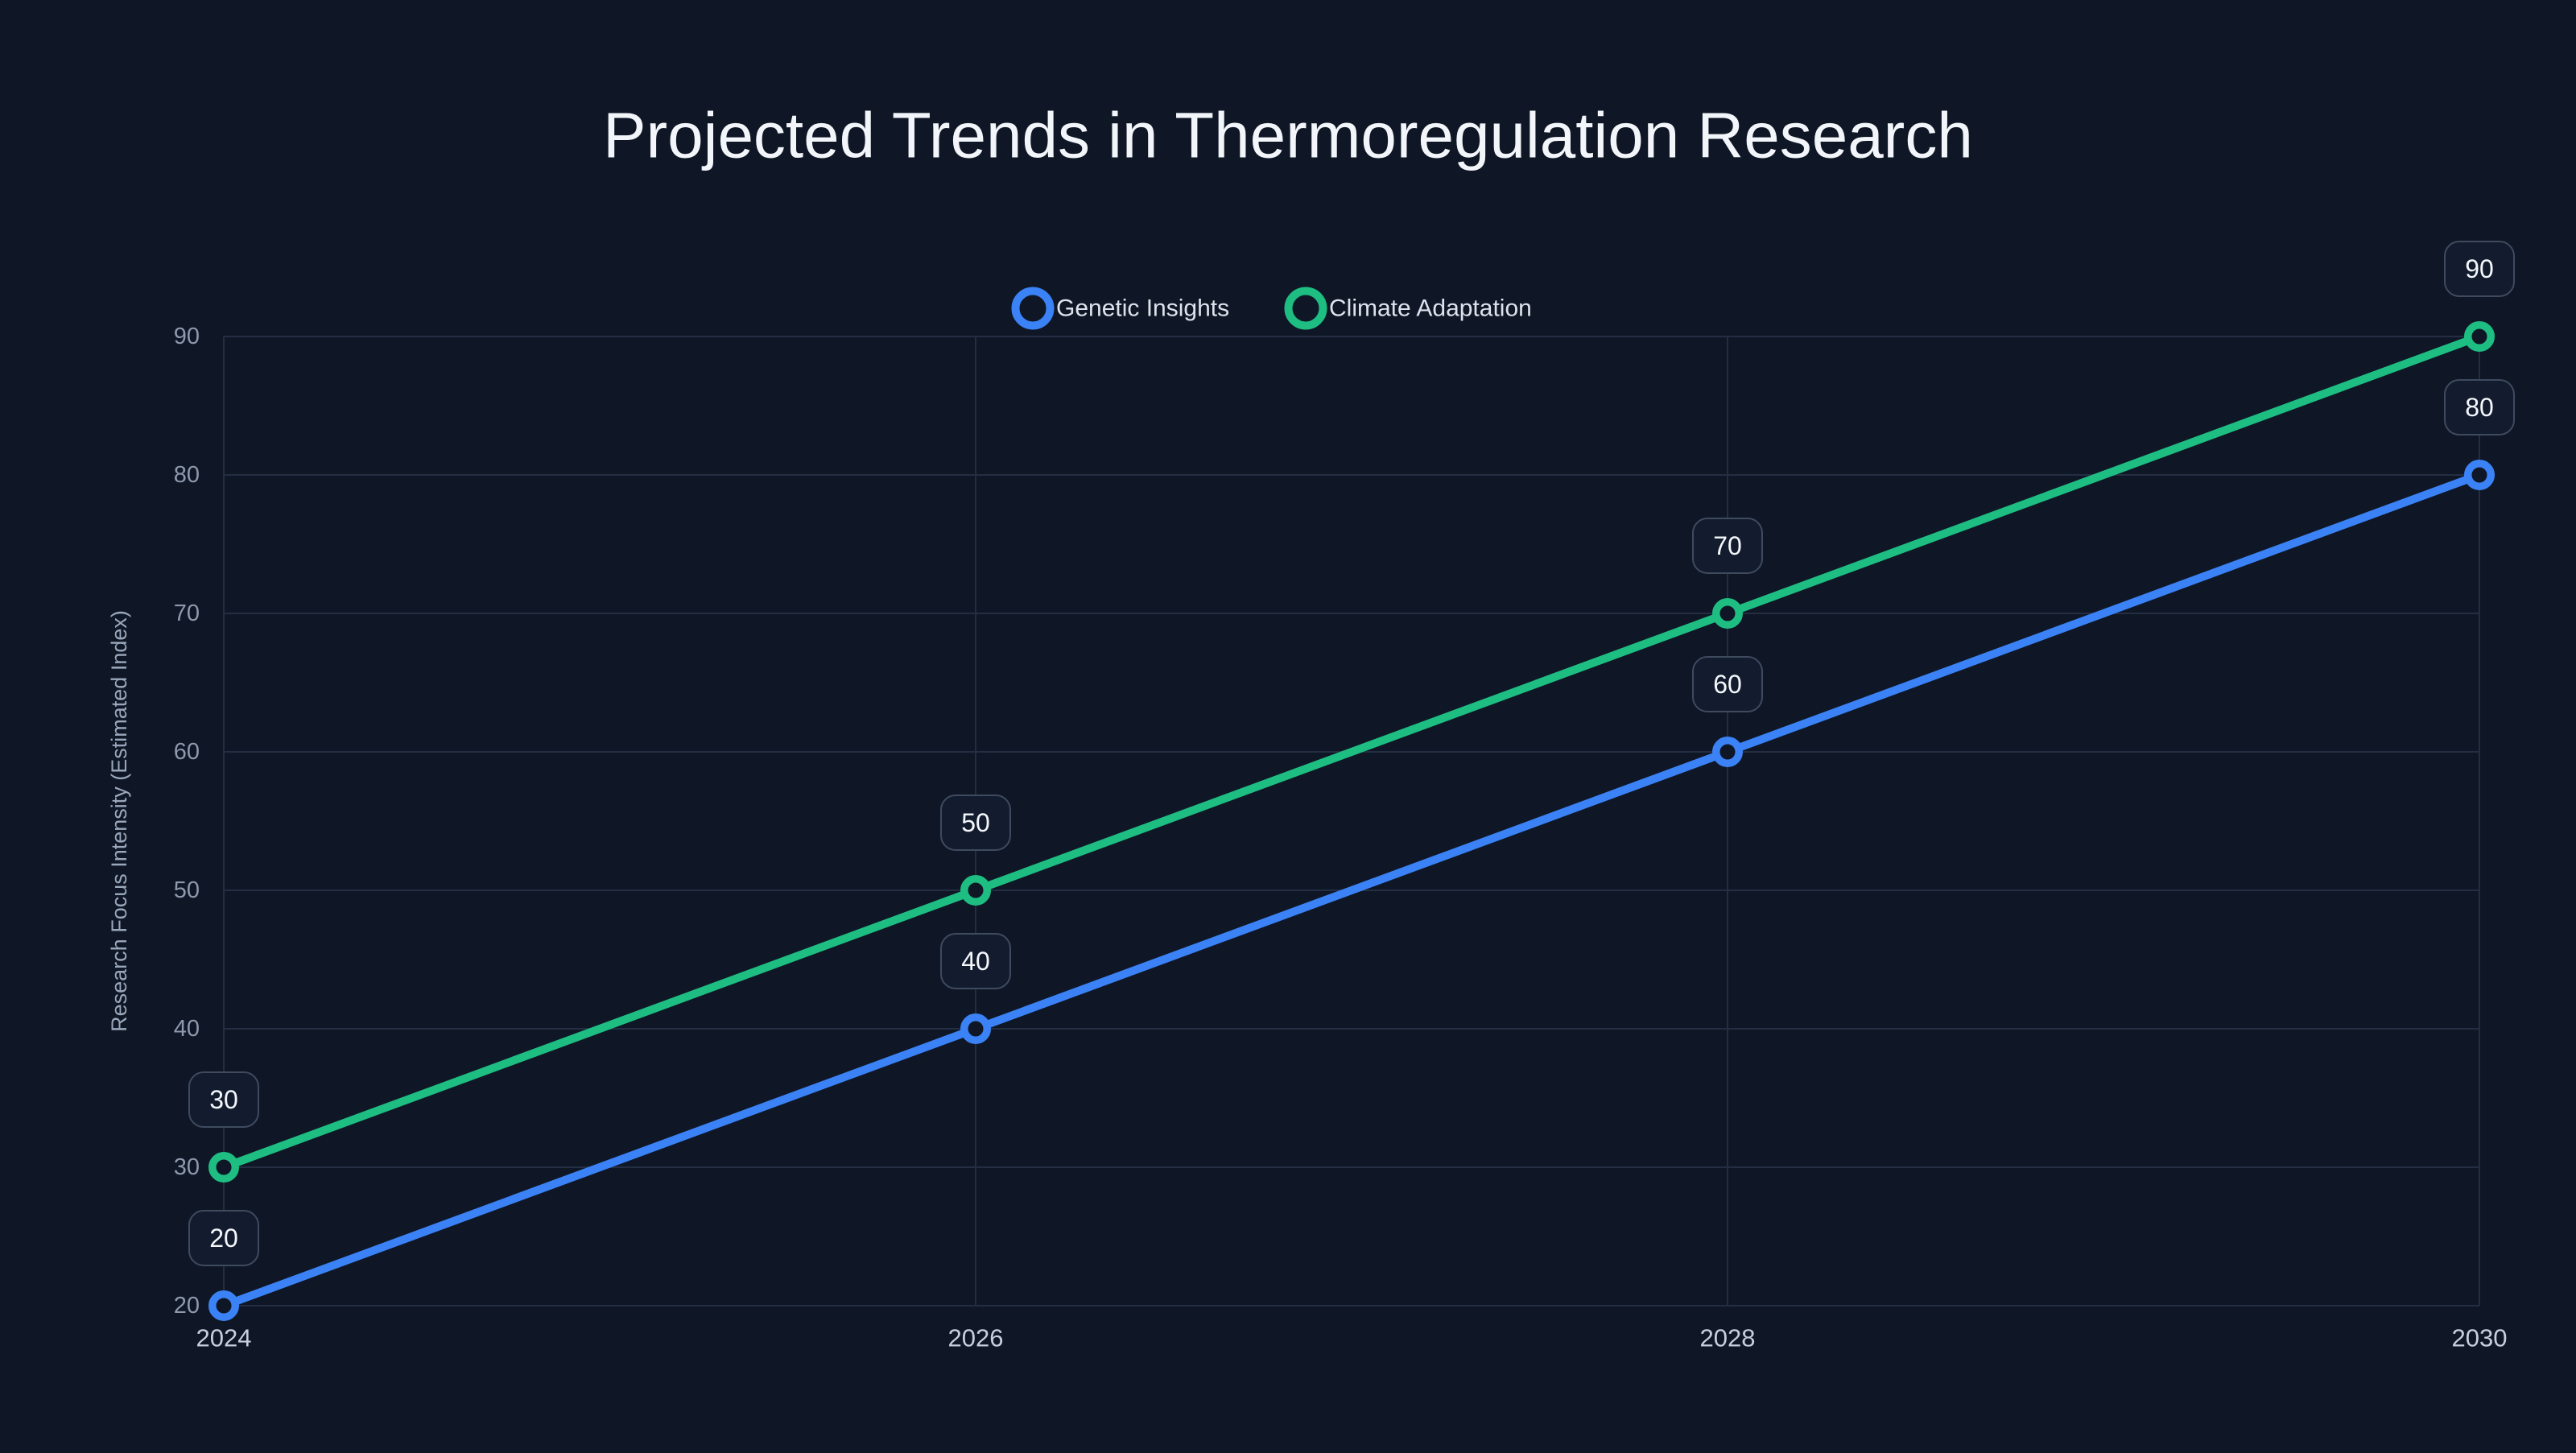 This screenshot has height=1453, width=2576. I want to click on legend-item-genetic-insights: Genetic Insights, so click(1120, 308).